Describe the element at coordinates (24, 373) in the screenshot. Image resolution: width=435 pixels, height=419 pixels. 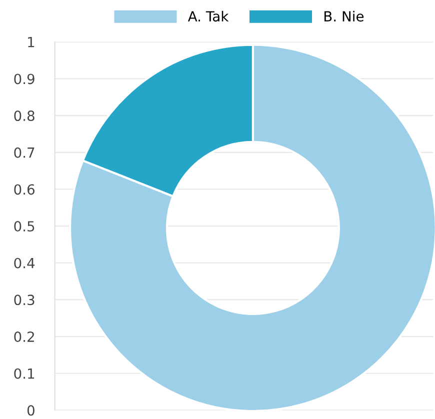
I see `text: 0.1` at that location.